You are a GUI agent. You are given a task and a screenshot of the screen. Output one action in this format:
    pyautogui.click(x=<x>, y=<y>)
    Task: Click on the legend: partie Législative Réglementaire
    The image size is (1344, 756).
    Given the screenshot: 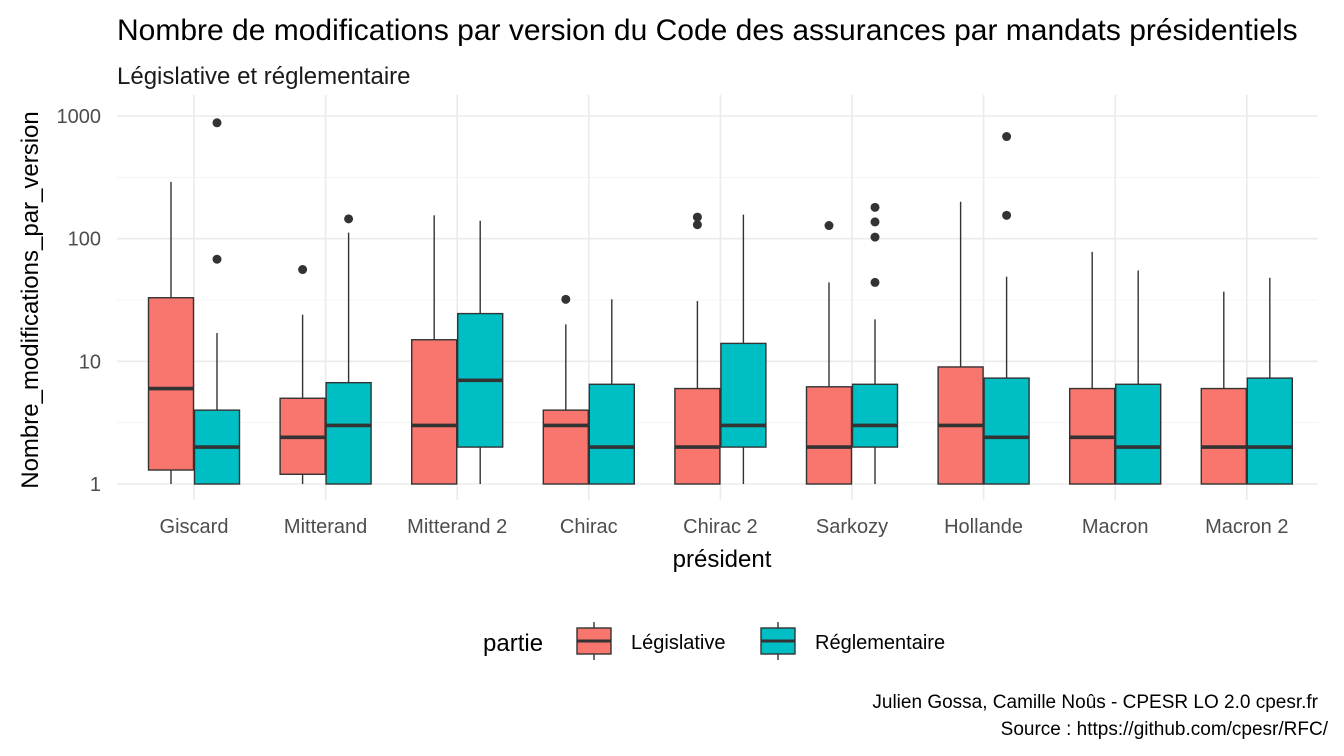 What is the action you would take?
    pyautogui.click(x=714, y=641)
    